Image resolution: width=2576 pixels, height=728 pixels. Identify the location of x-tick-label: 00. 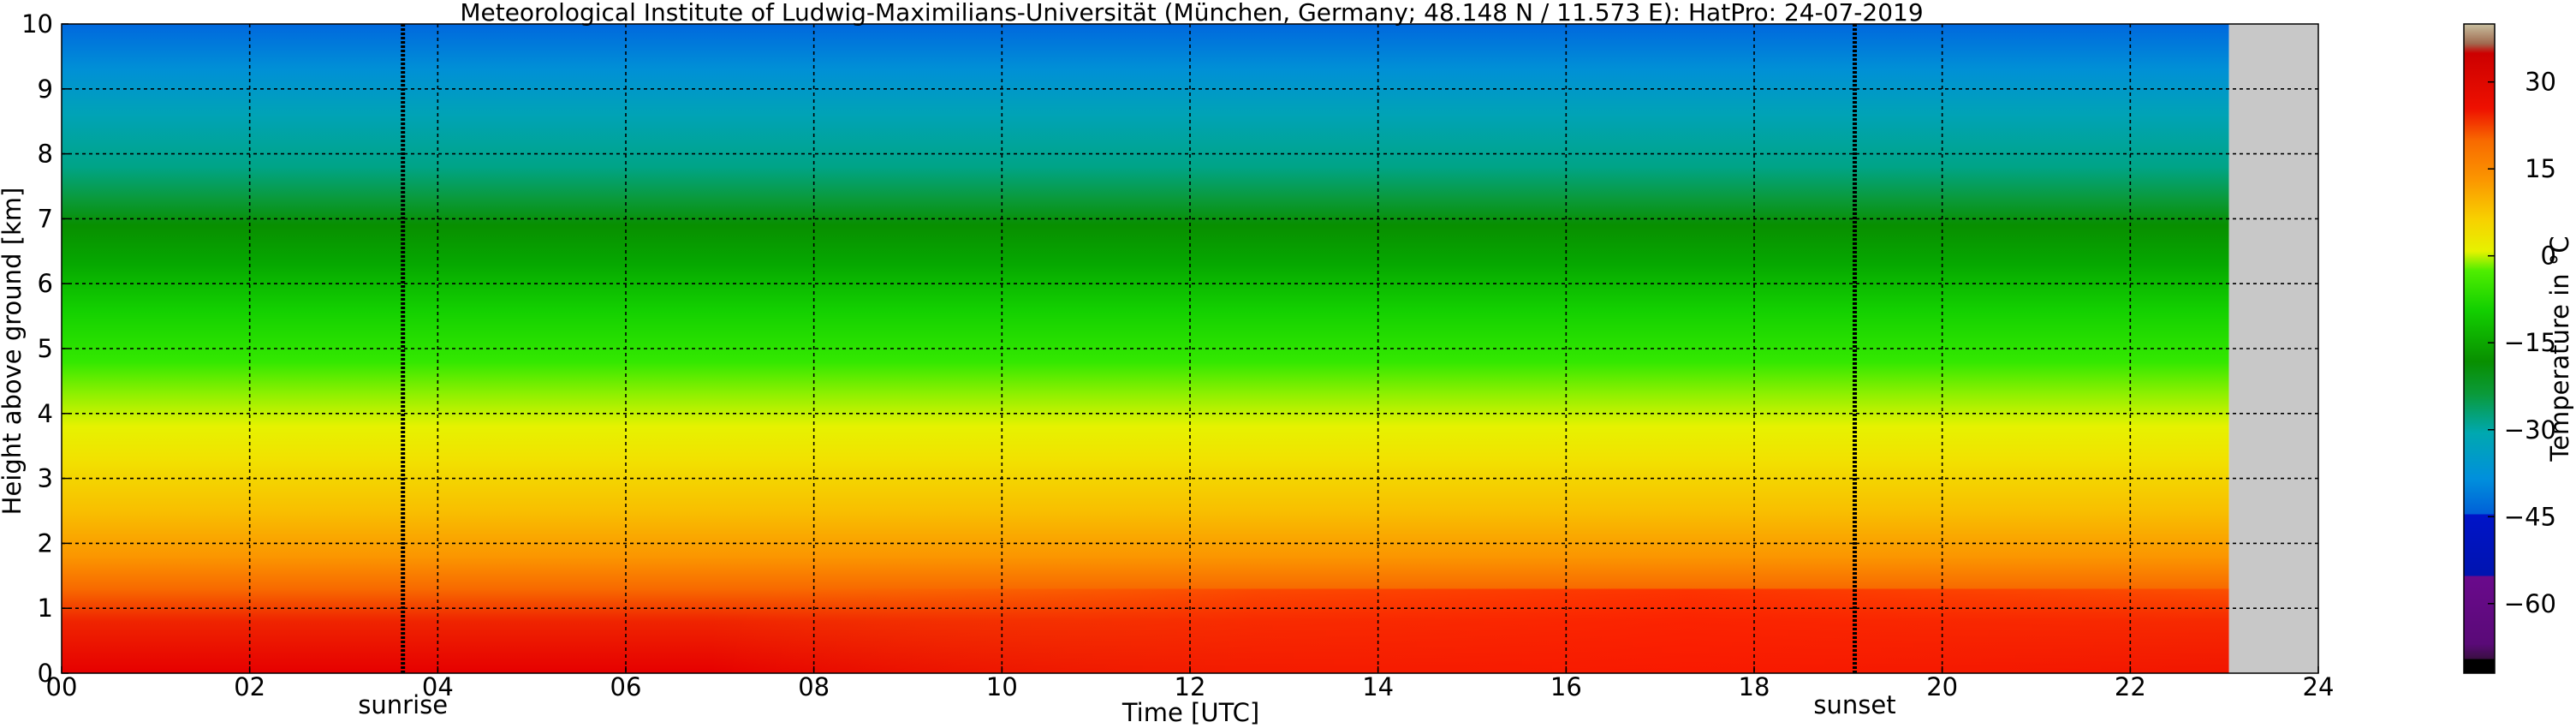
(62, 686).